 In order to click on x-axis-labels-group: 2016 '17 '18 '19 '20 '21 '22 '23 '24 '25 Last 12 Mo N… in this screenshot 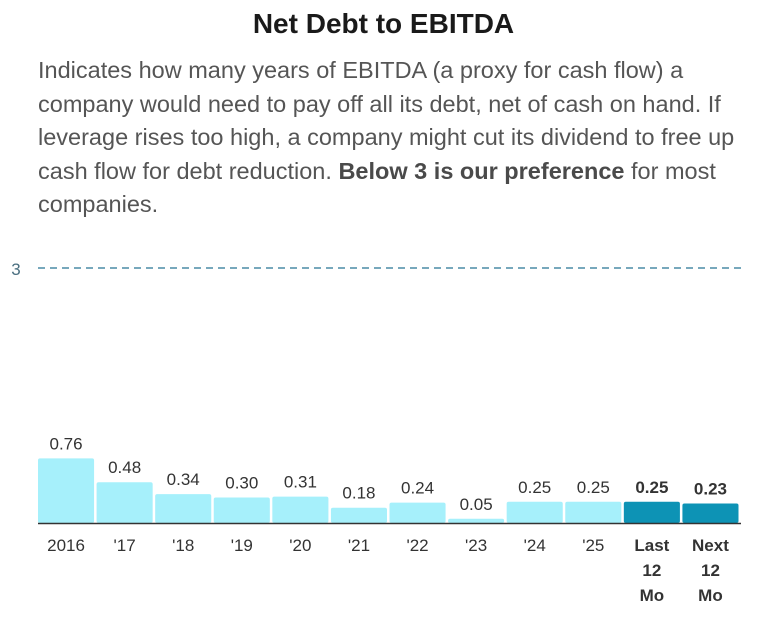, I will do `click(388, 570)`.